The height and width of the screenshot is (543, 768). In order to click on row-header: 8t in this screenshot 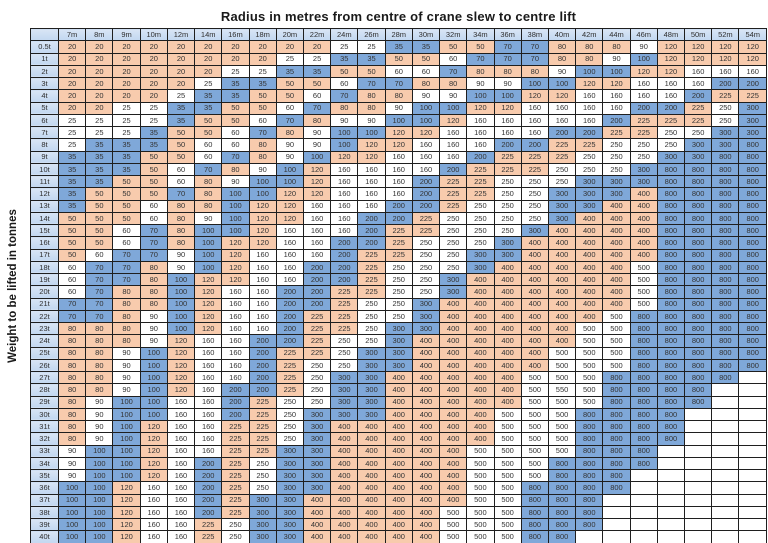, I will do `click(44, 145)`.